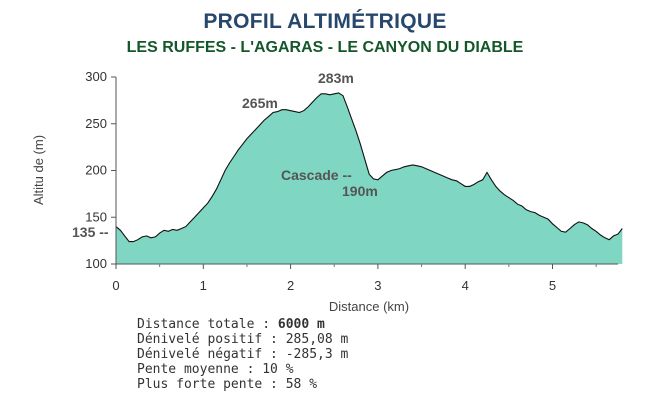  I want to click on stat-distance: Distance totale : 6000 m, so click(242, 324).